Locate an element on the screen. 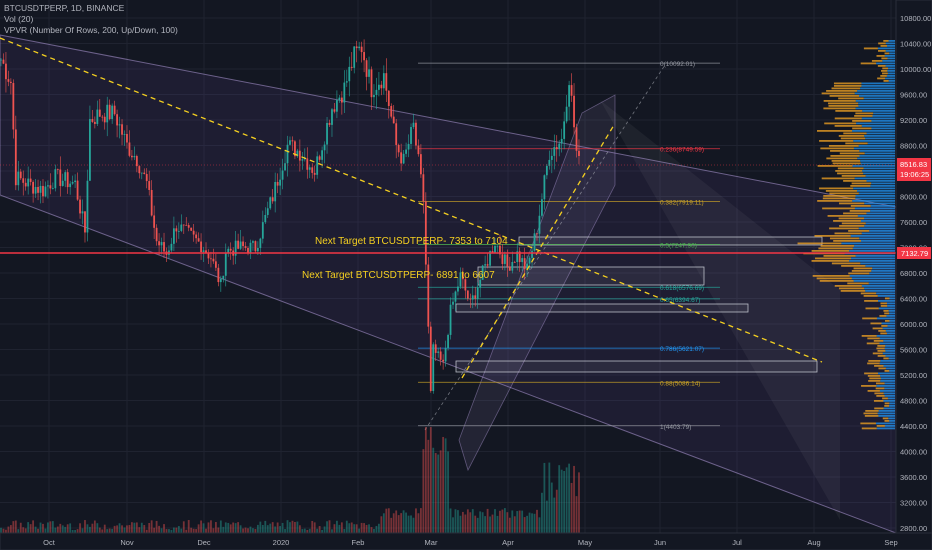 This screenshot has width=932, height=550. vpvr-legend: VPVR (Number Of Rows, 200, Up/Down, 100) is located at coordinates (91, 30).